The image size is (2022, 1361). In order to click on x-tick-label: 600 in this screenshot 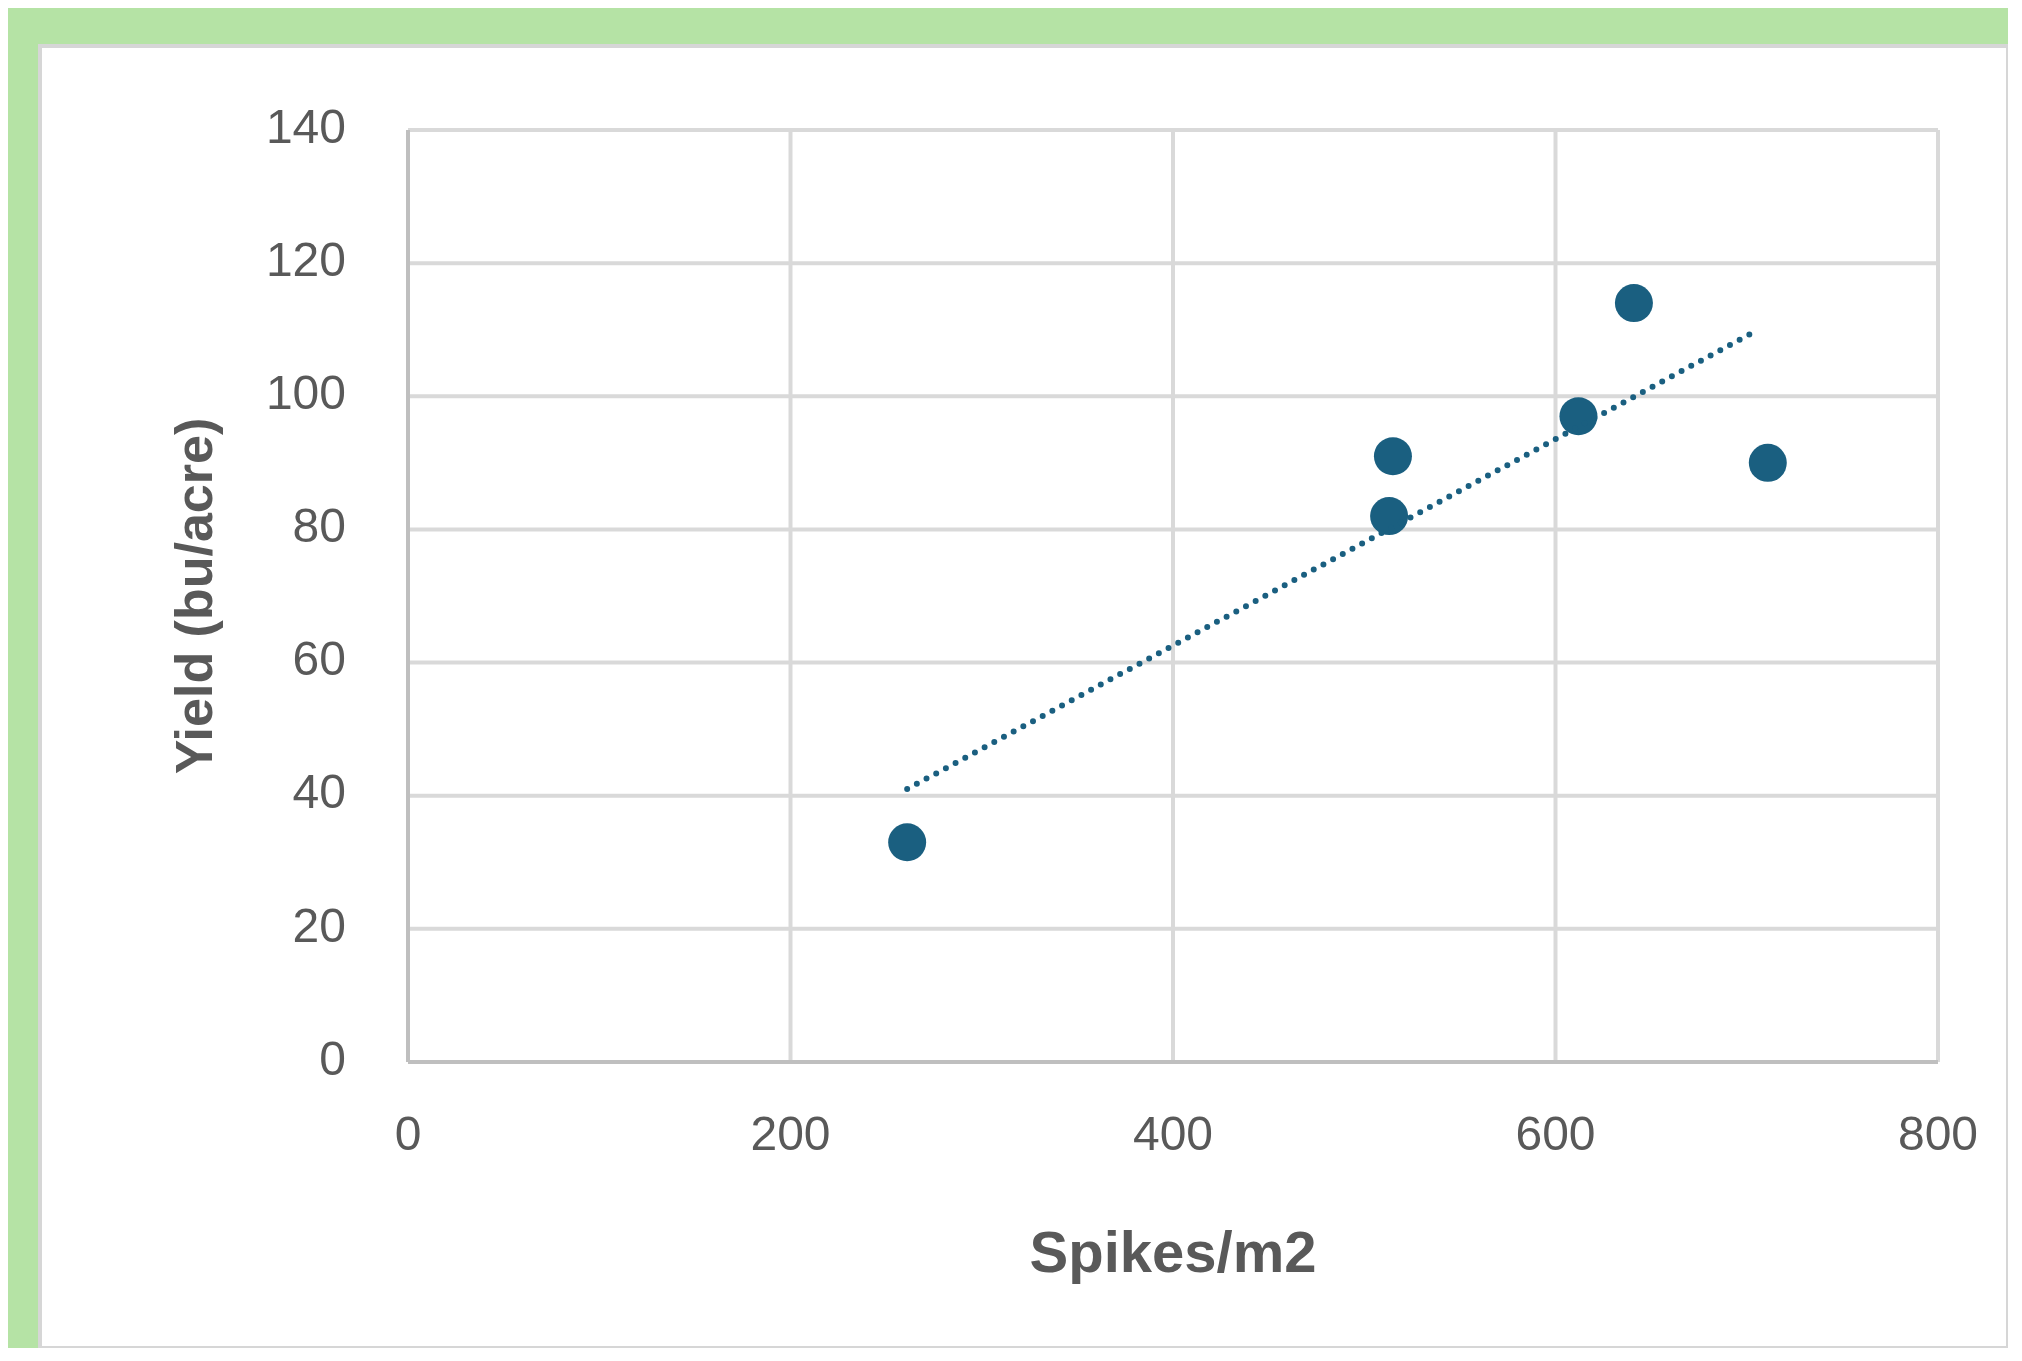, I will do `click(1555, 1133)`.